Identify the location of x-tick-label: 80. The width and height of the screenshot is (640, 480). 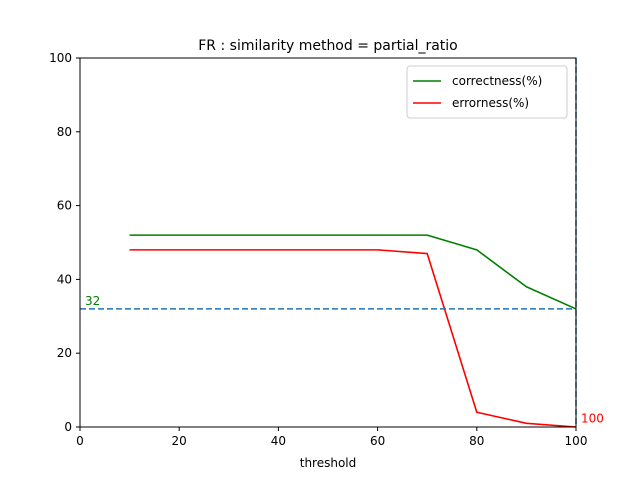
(476, 441).